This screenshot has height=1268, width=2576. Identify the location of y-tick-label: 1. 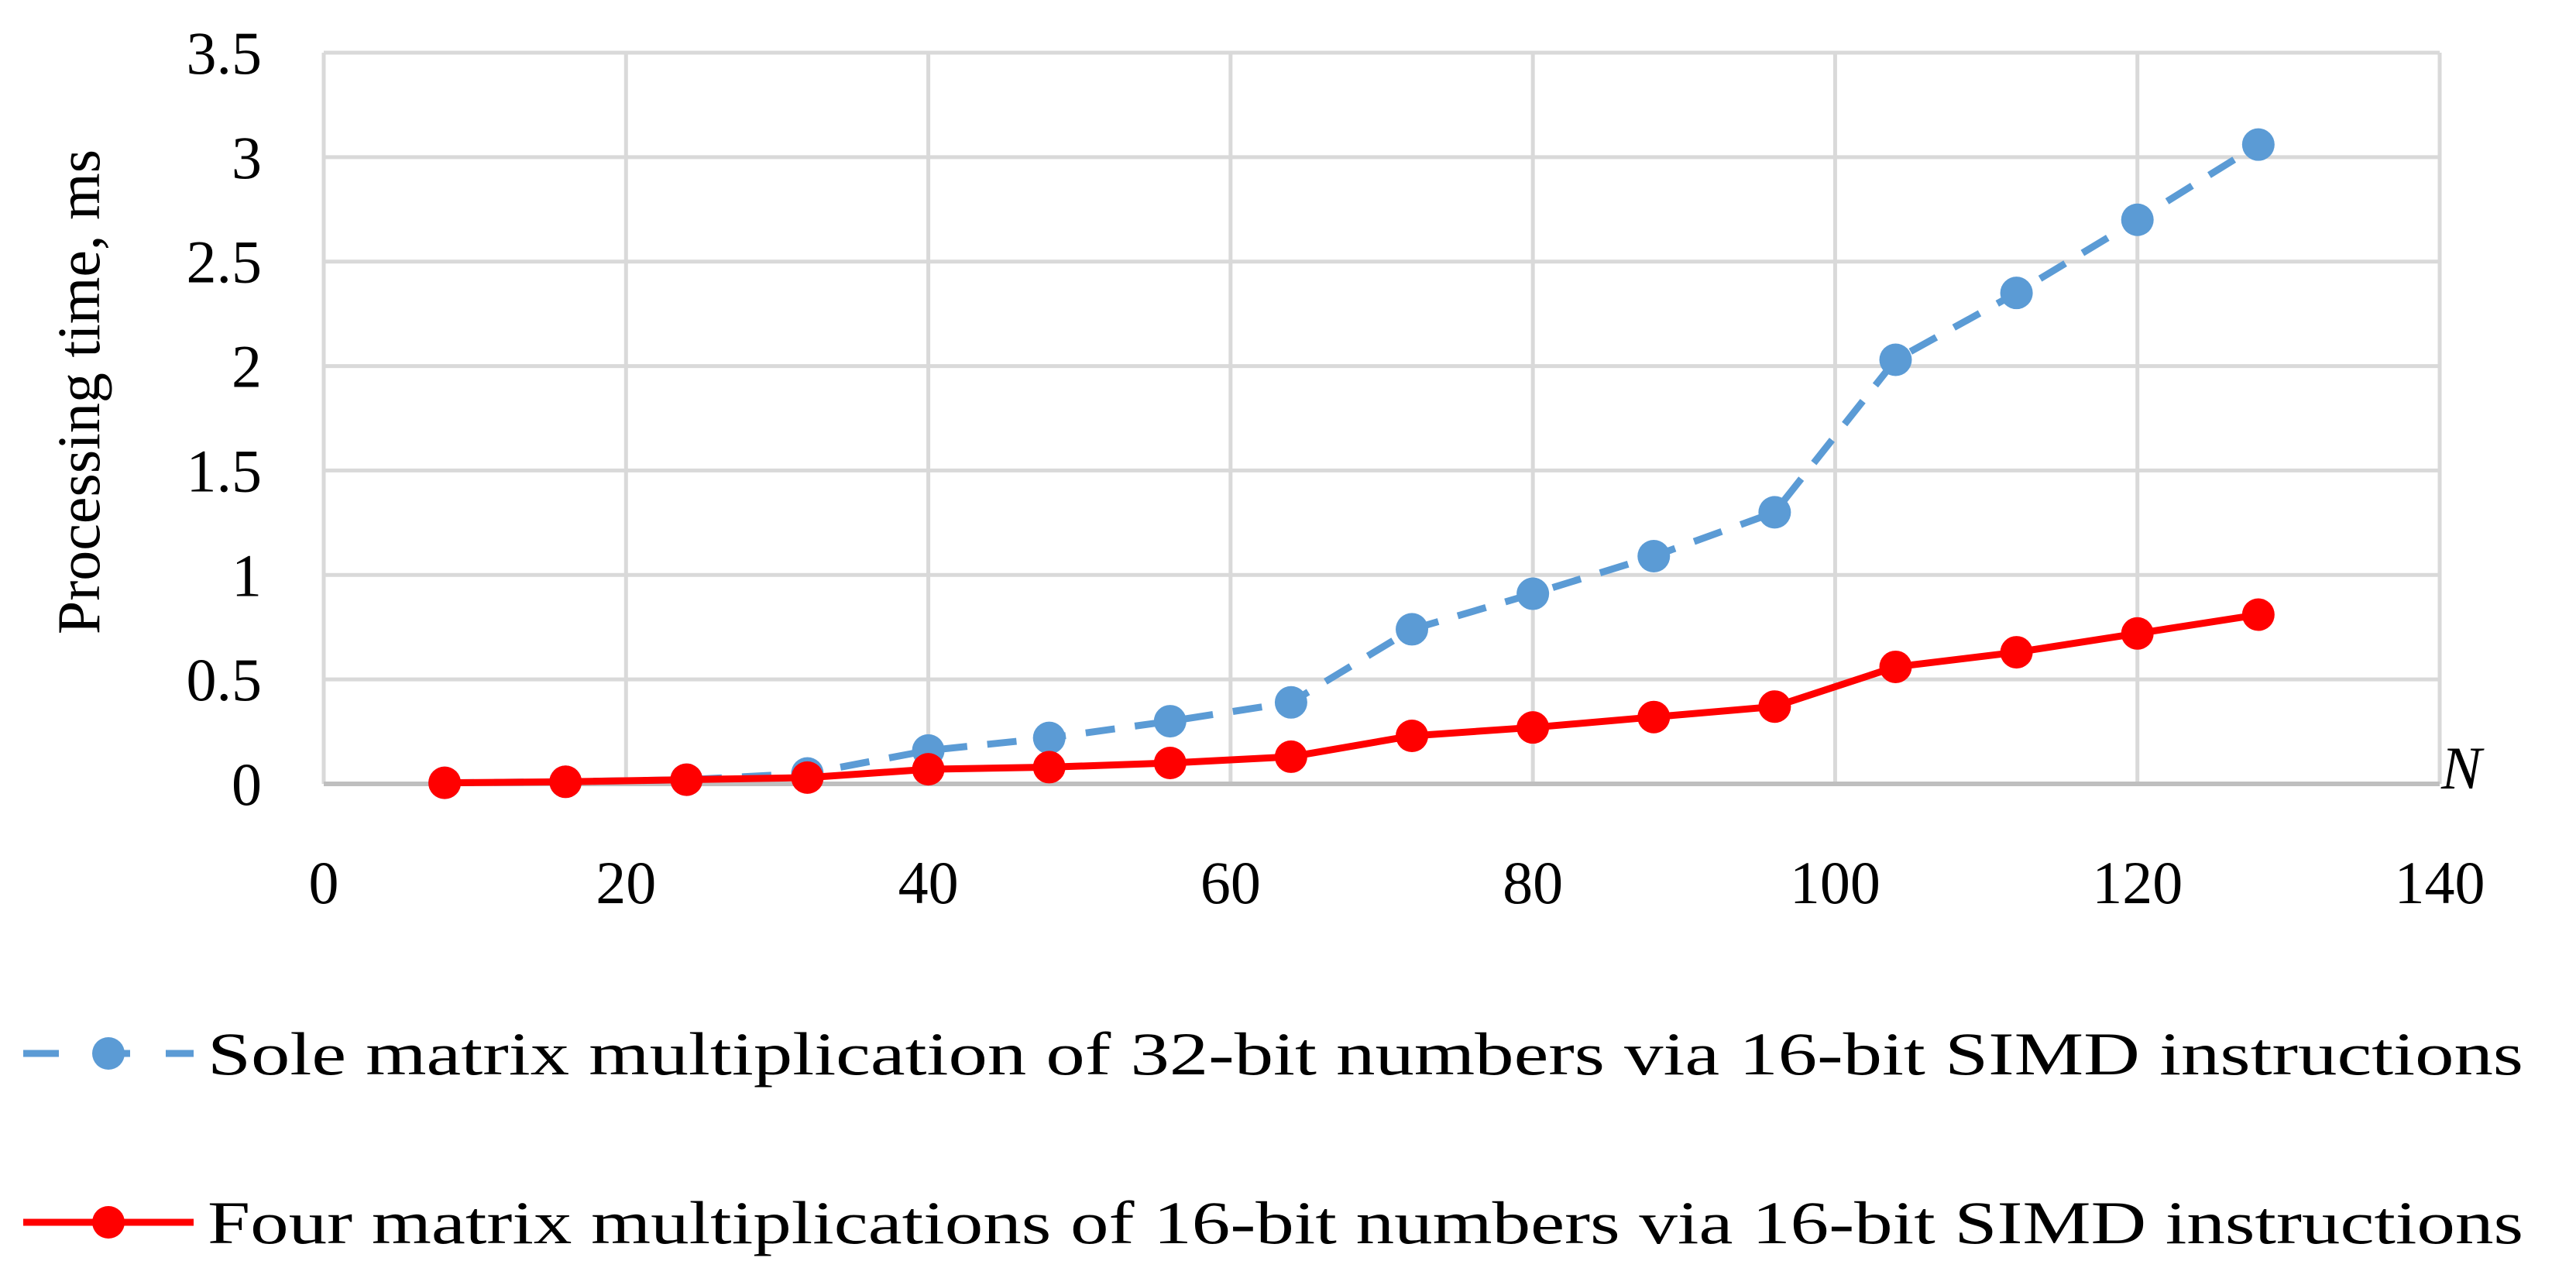
(247, 575).